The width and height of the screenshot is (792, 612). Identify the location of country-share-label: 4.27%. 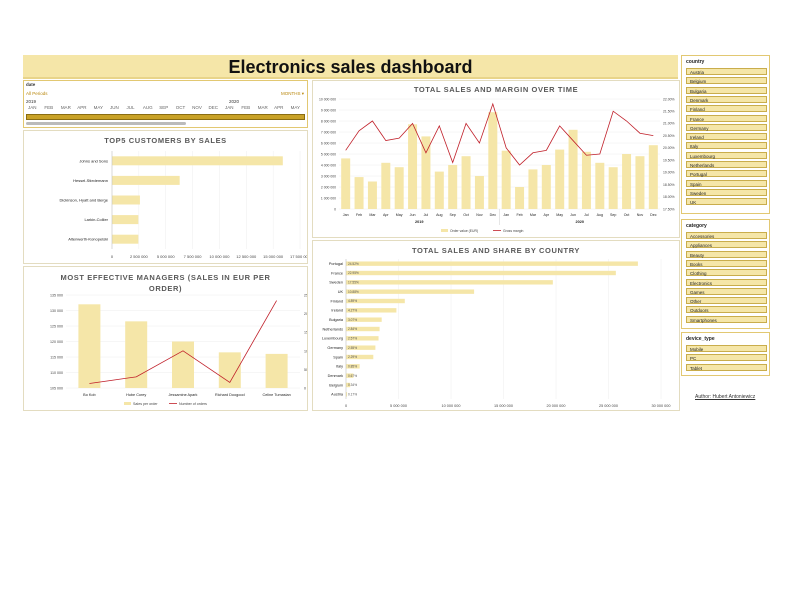
(352, 311).